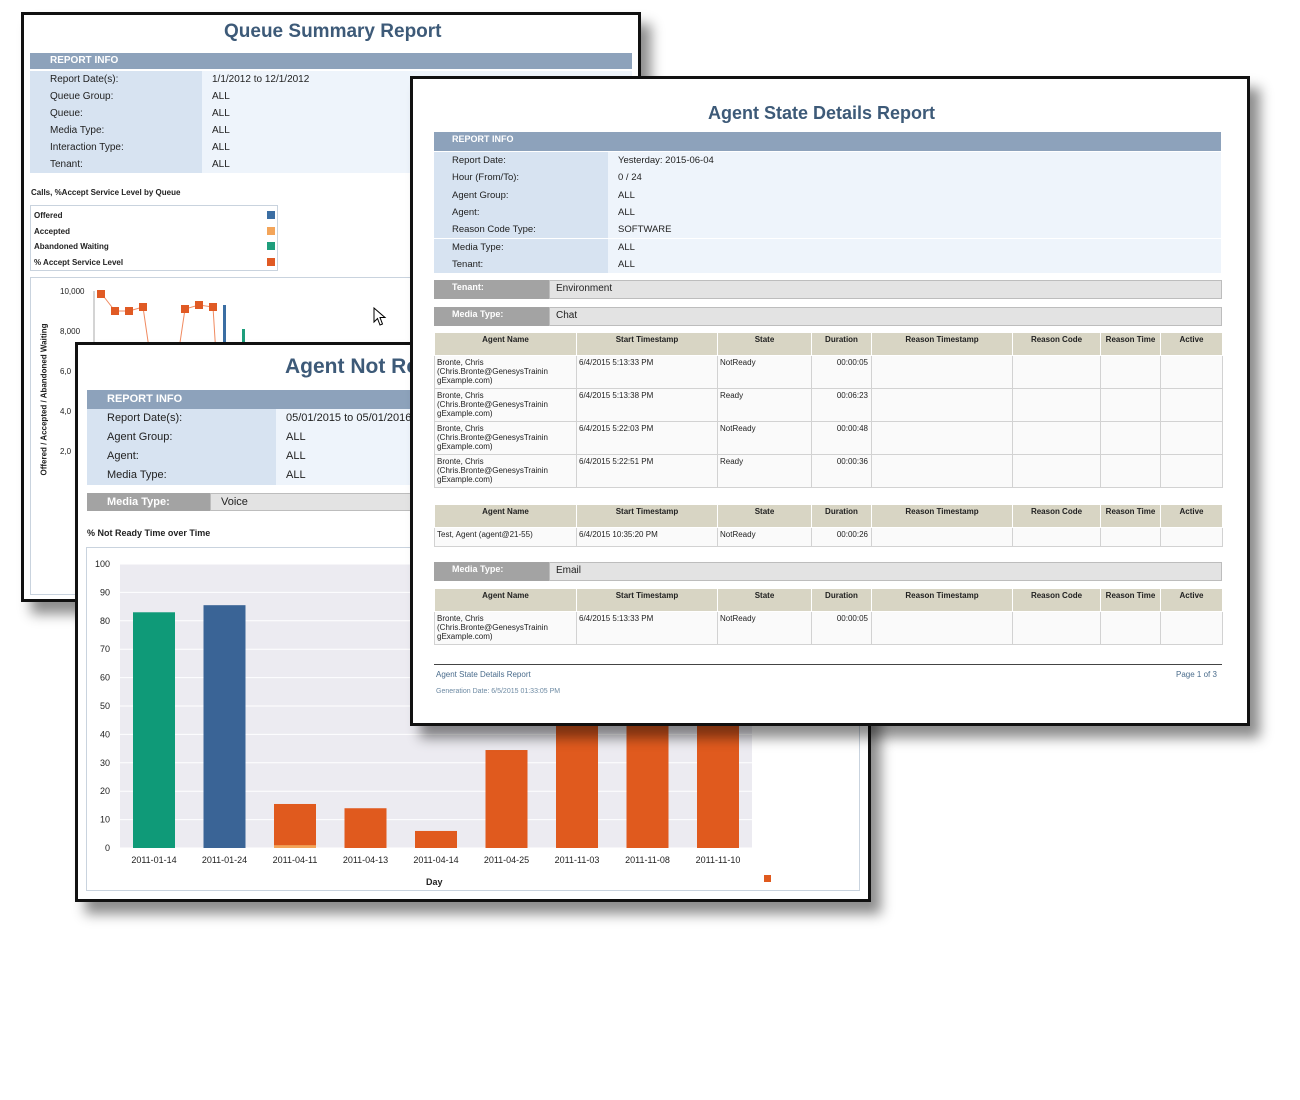 This screenshot has height=1100, width=1300. Describe the element at coordinates (647, 438) in the screenshot. I see `table-cell: 6/4/2015 5:22:03 PM` at that location.